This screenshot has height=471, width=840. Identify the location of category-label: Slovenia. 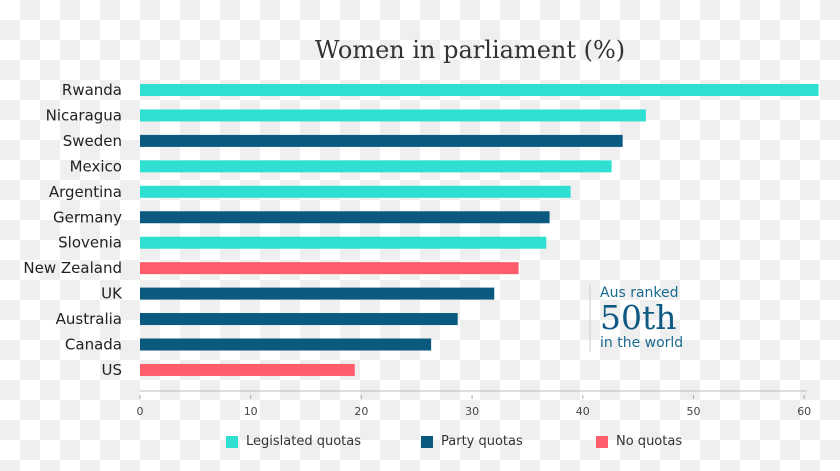
(90, 243).